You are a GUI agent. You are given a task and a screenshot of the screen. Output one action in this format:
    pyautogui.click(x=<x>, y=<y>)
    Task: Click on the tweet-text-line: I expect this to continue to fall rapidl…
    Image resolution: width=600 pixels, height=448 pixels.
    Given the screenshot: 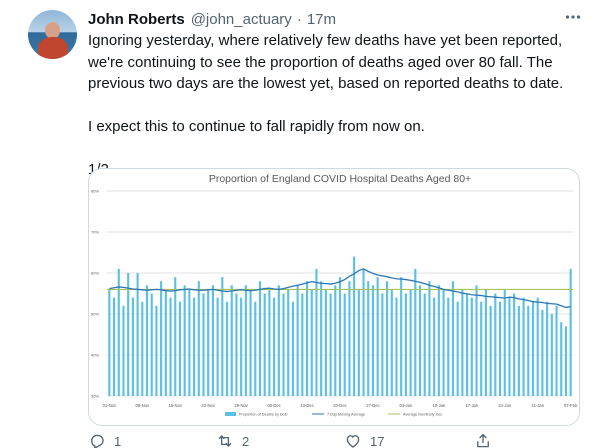 What is the action you would take?
    pyautogui.click(x=256, y=126)
    